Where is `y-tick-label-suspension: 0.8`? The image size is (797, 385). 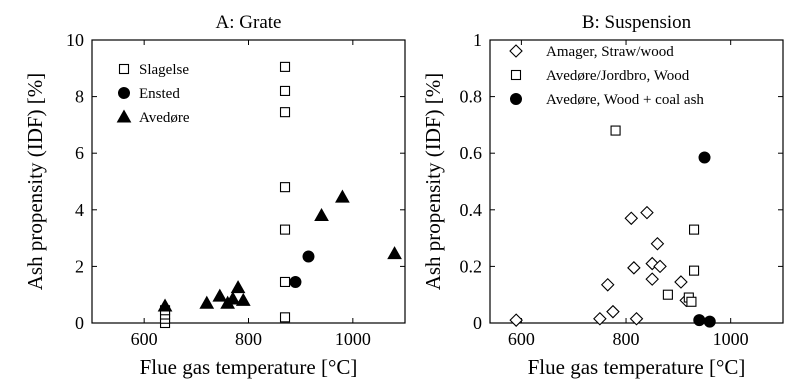
y-tick-label-suspension: 0.8 is located at coordinates (471, 97).